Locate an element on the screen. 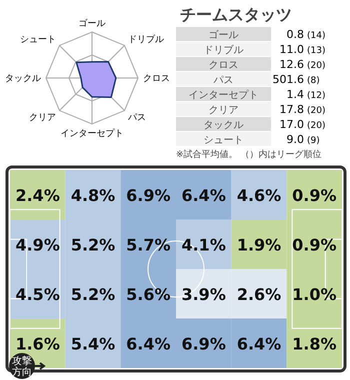 Image resolution: width=350 pixels, height=380 pixels. data-label: 1.0% is located at coordinates (314, 294).